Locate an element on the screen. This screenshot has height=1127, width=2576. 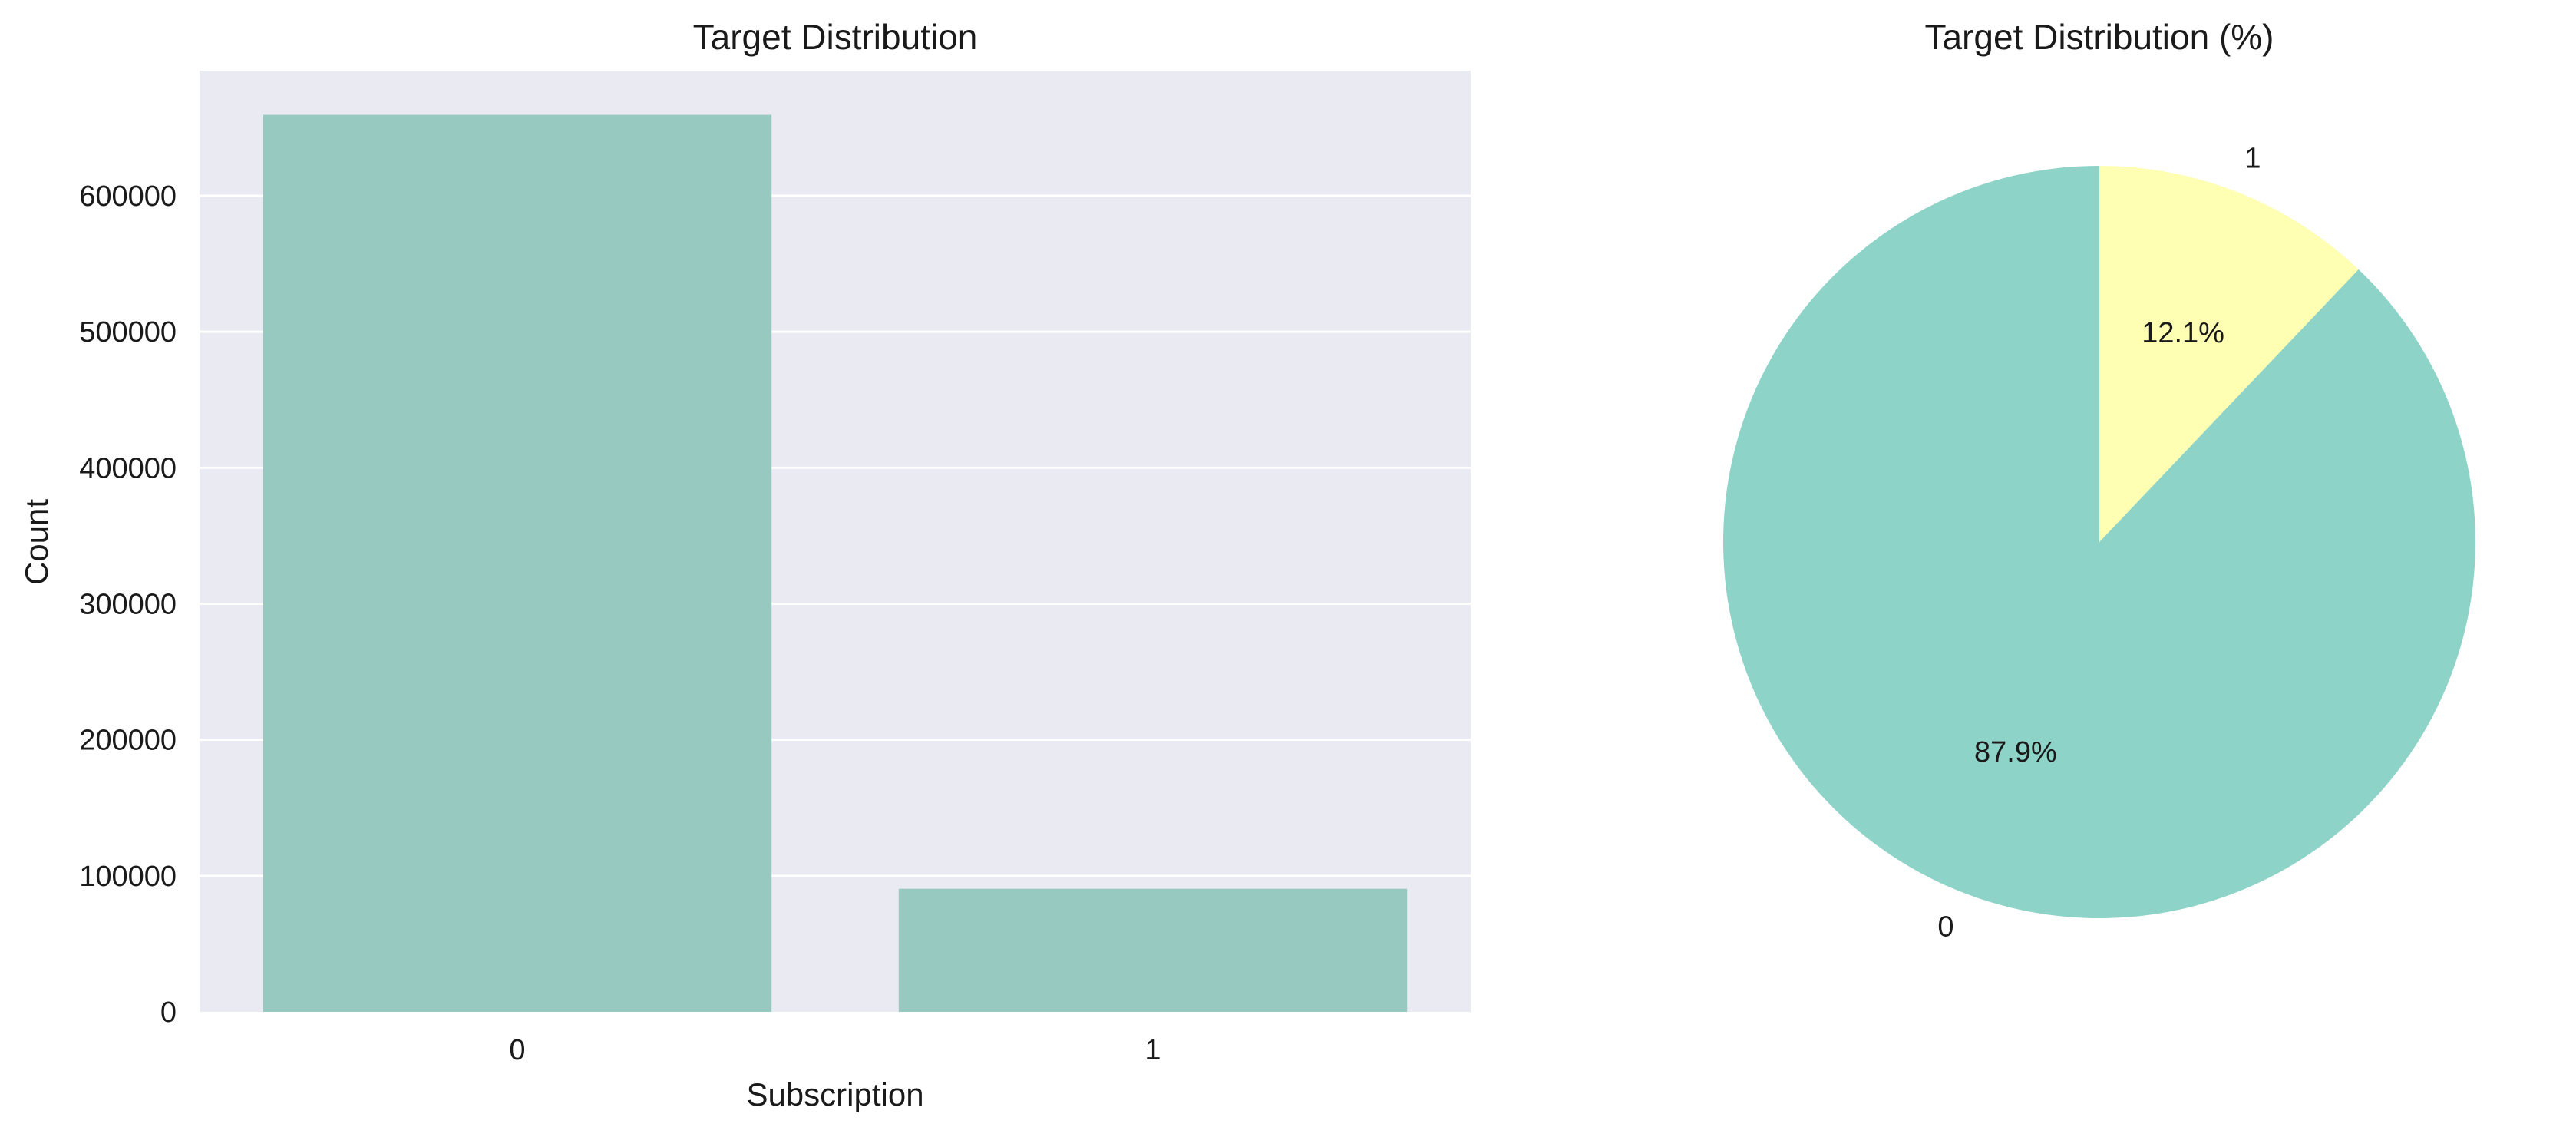
bar-chart-bar is located at coordinates (1153, 950).